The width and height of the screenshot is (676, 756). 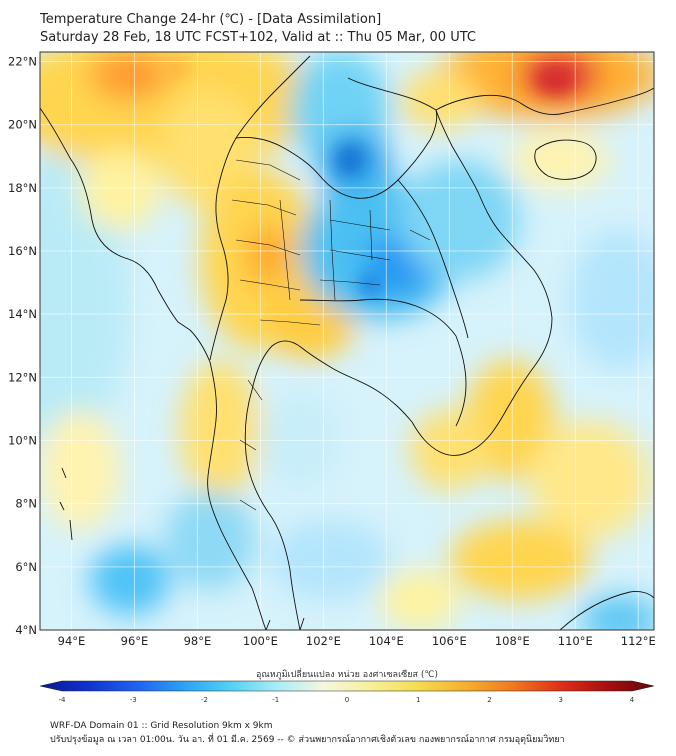 What do you see at coordinates (223, 249) in the screenshot?
I see `border-myanmar-thailand` at bounding box center [223, 249].